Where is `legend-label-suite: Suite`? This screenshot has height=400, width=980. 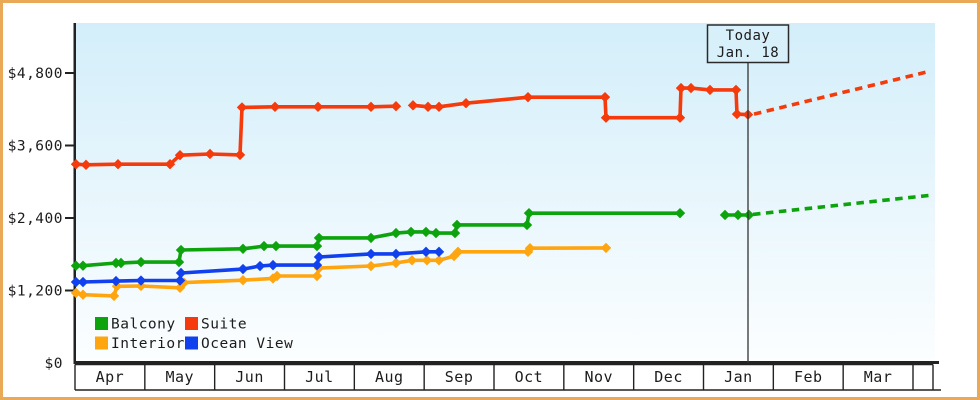 legend-label-suite: Suite is located at coordinates (224, 325).